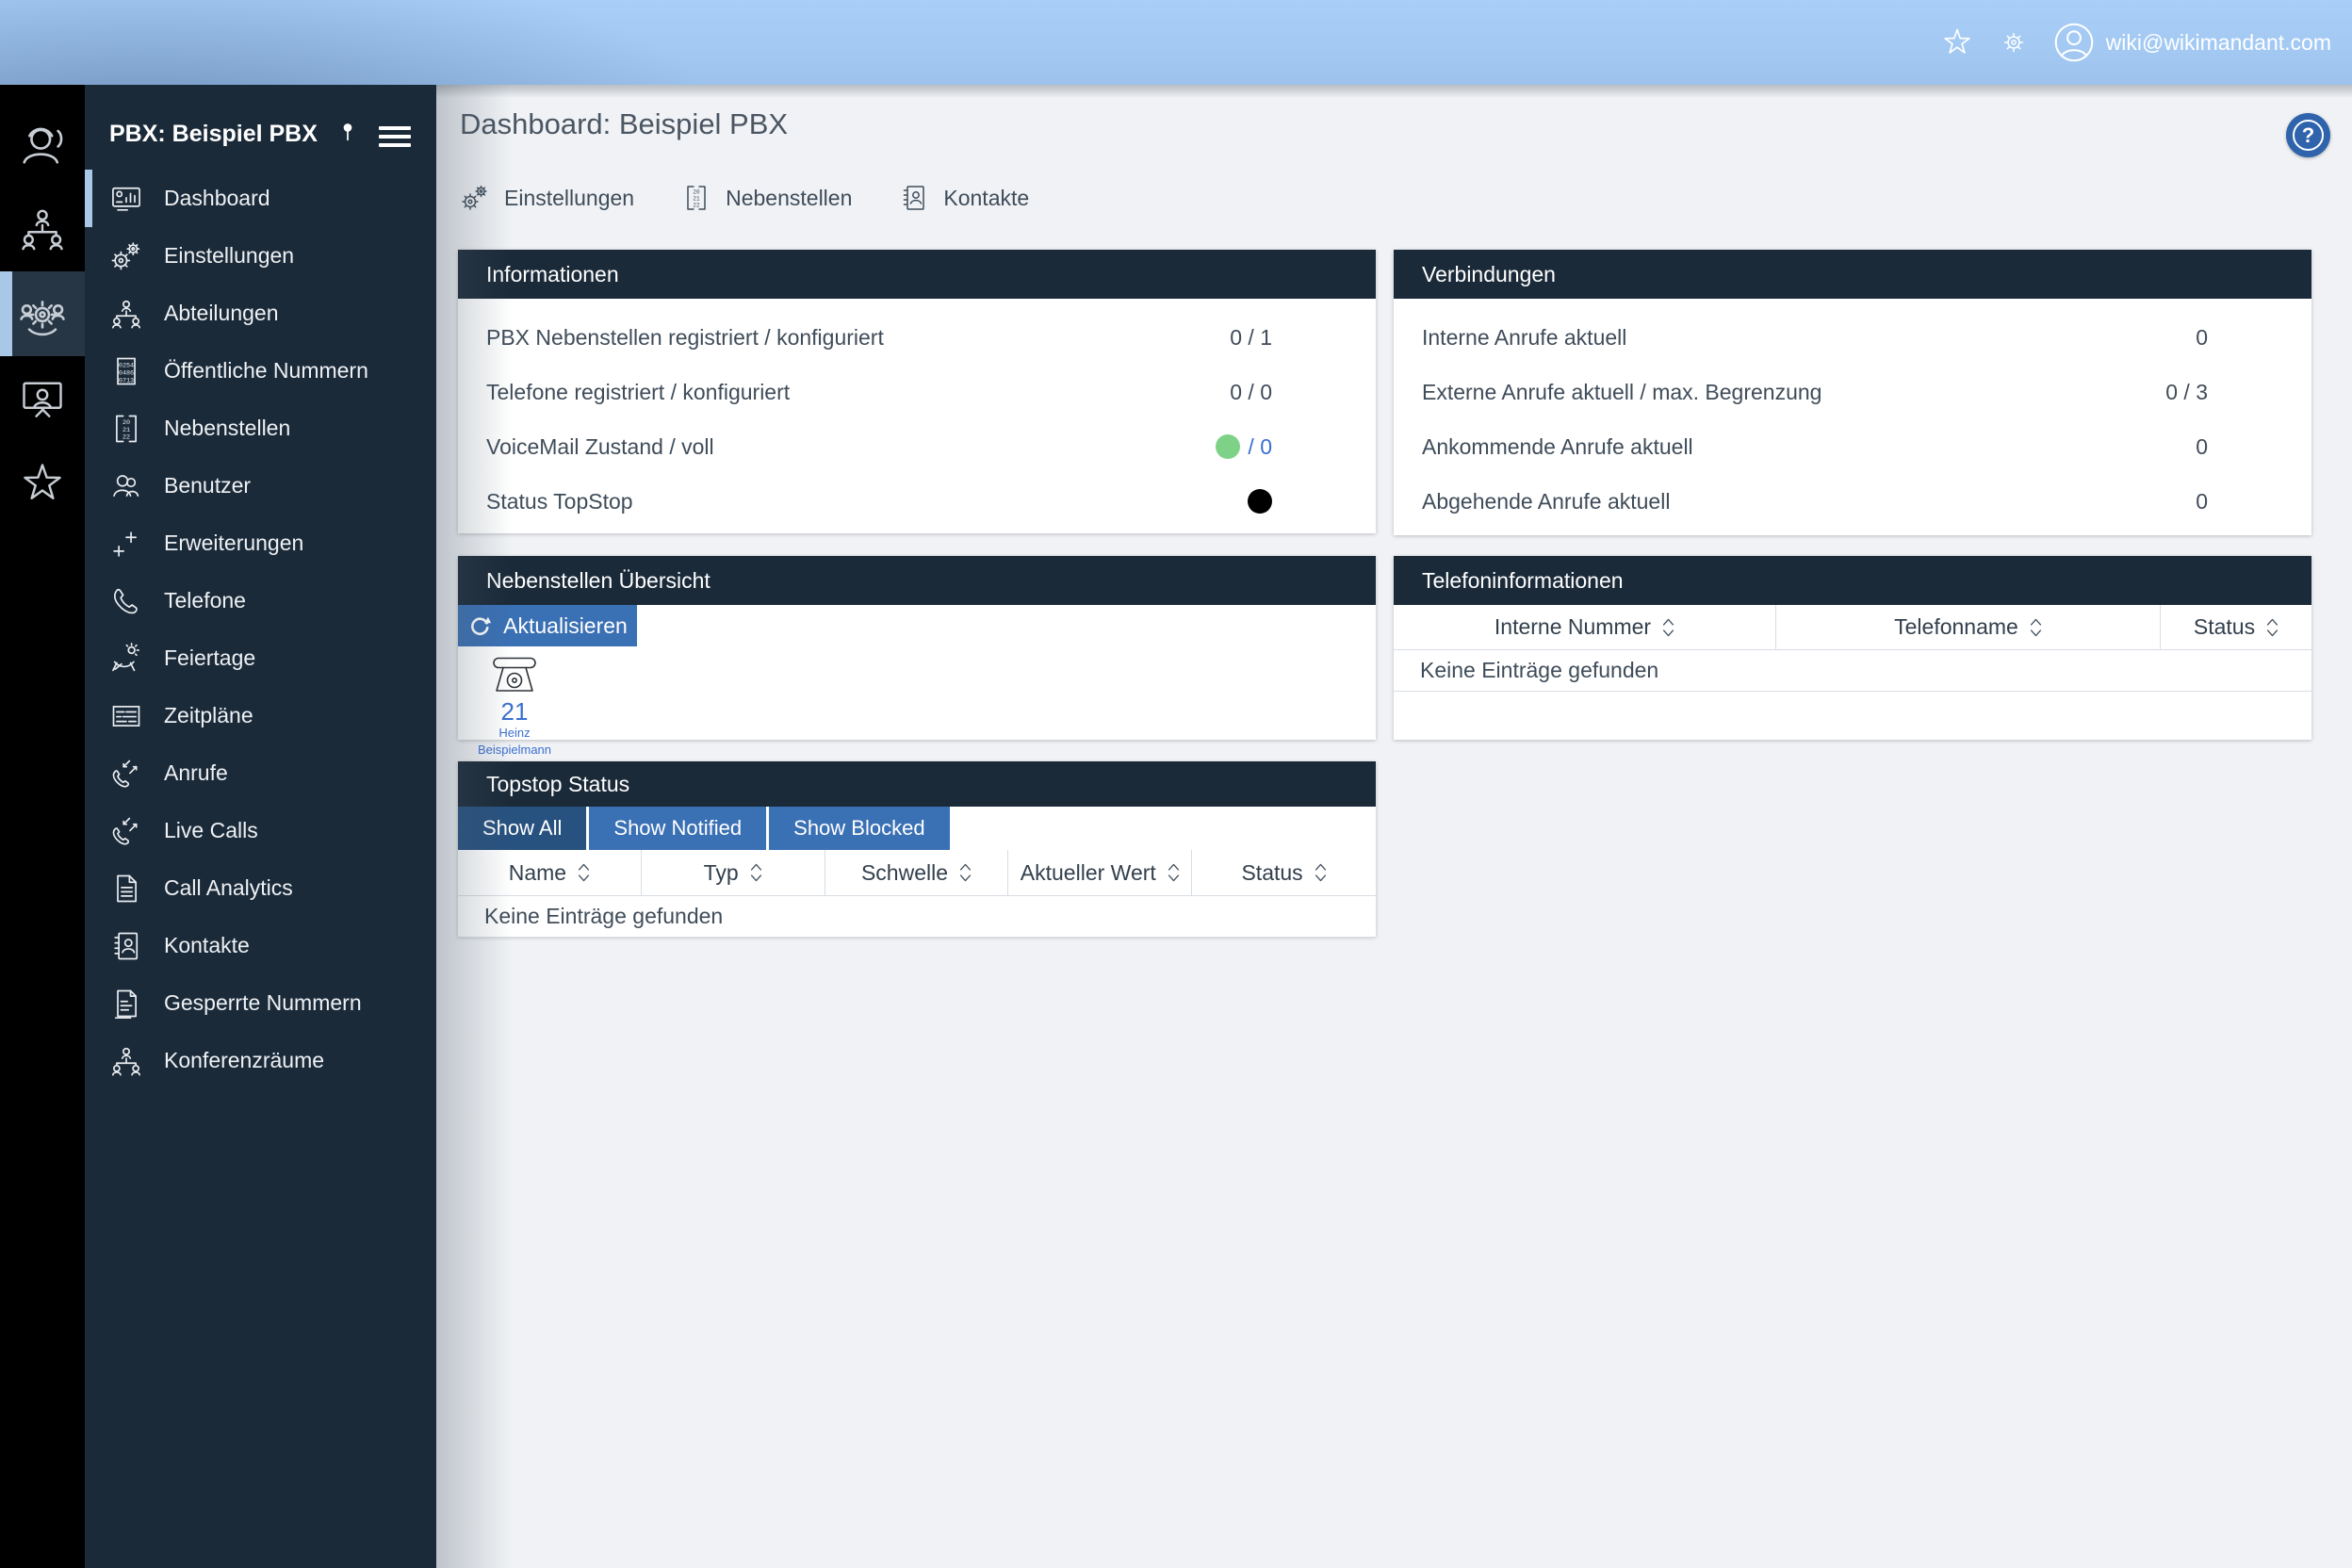  I want to click on quick-link-einstellungen: Einstellungen, so click(547, 198).